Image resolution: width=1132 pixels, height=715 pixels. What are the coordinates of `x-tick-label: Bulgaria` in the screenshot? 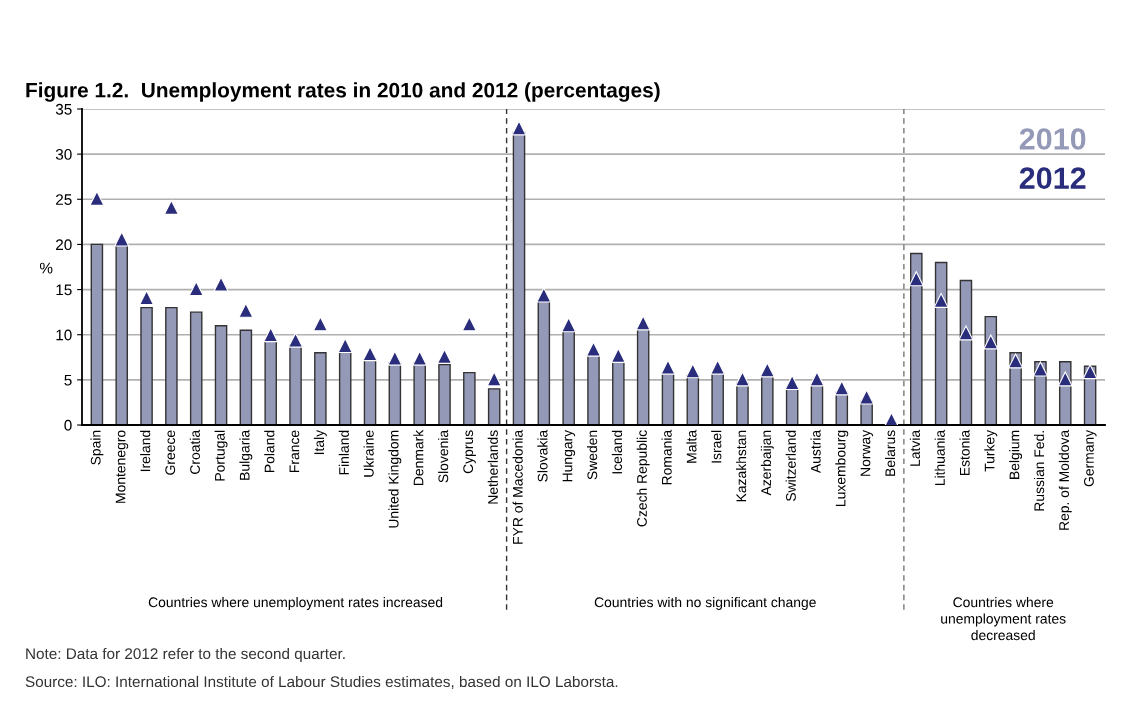 It's located at (246, 454).